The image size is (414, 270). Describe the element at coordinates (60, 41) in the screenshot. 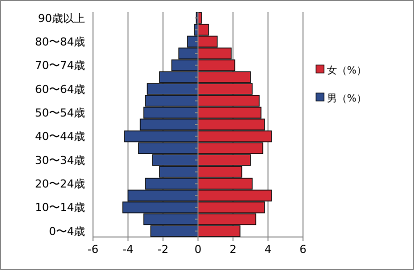

I see `y-tick-label: 80〜84歳` at that location.